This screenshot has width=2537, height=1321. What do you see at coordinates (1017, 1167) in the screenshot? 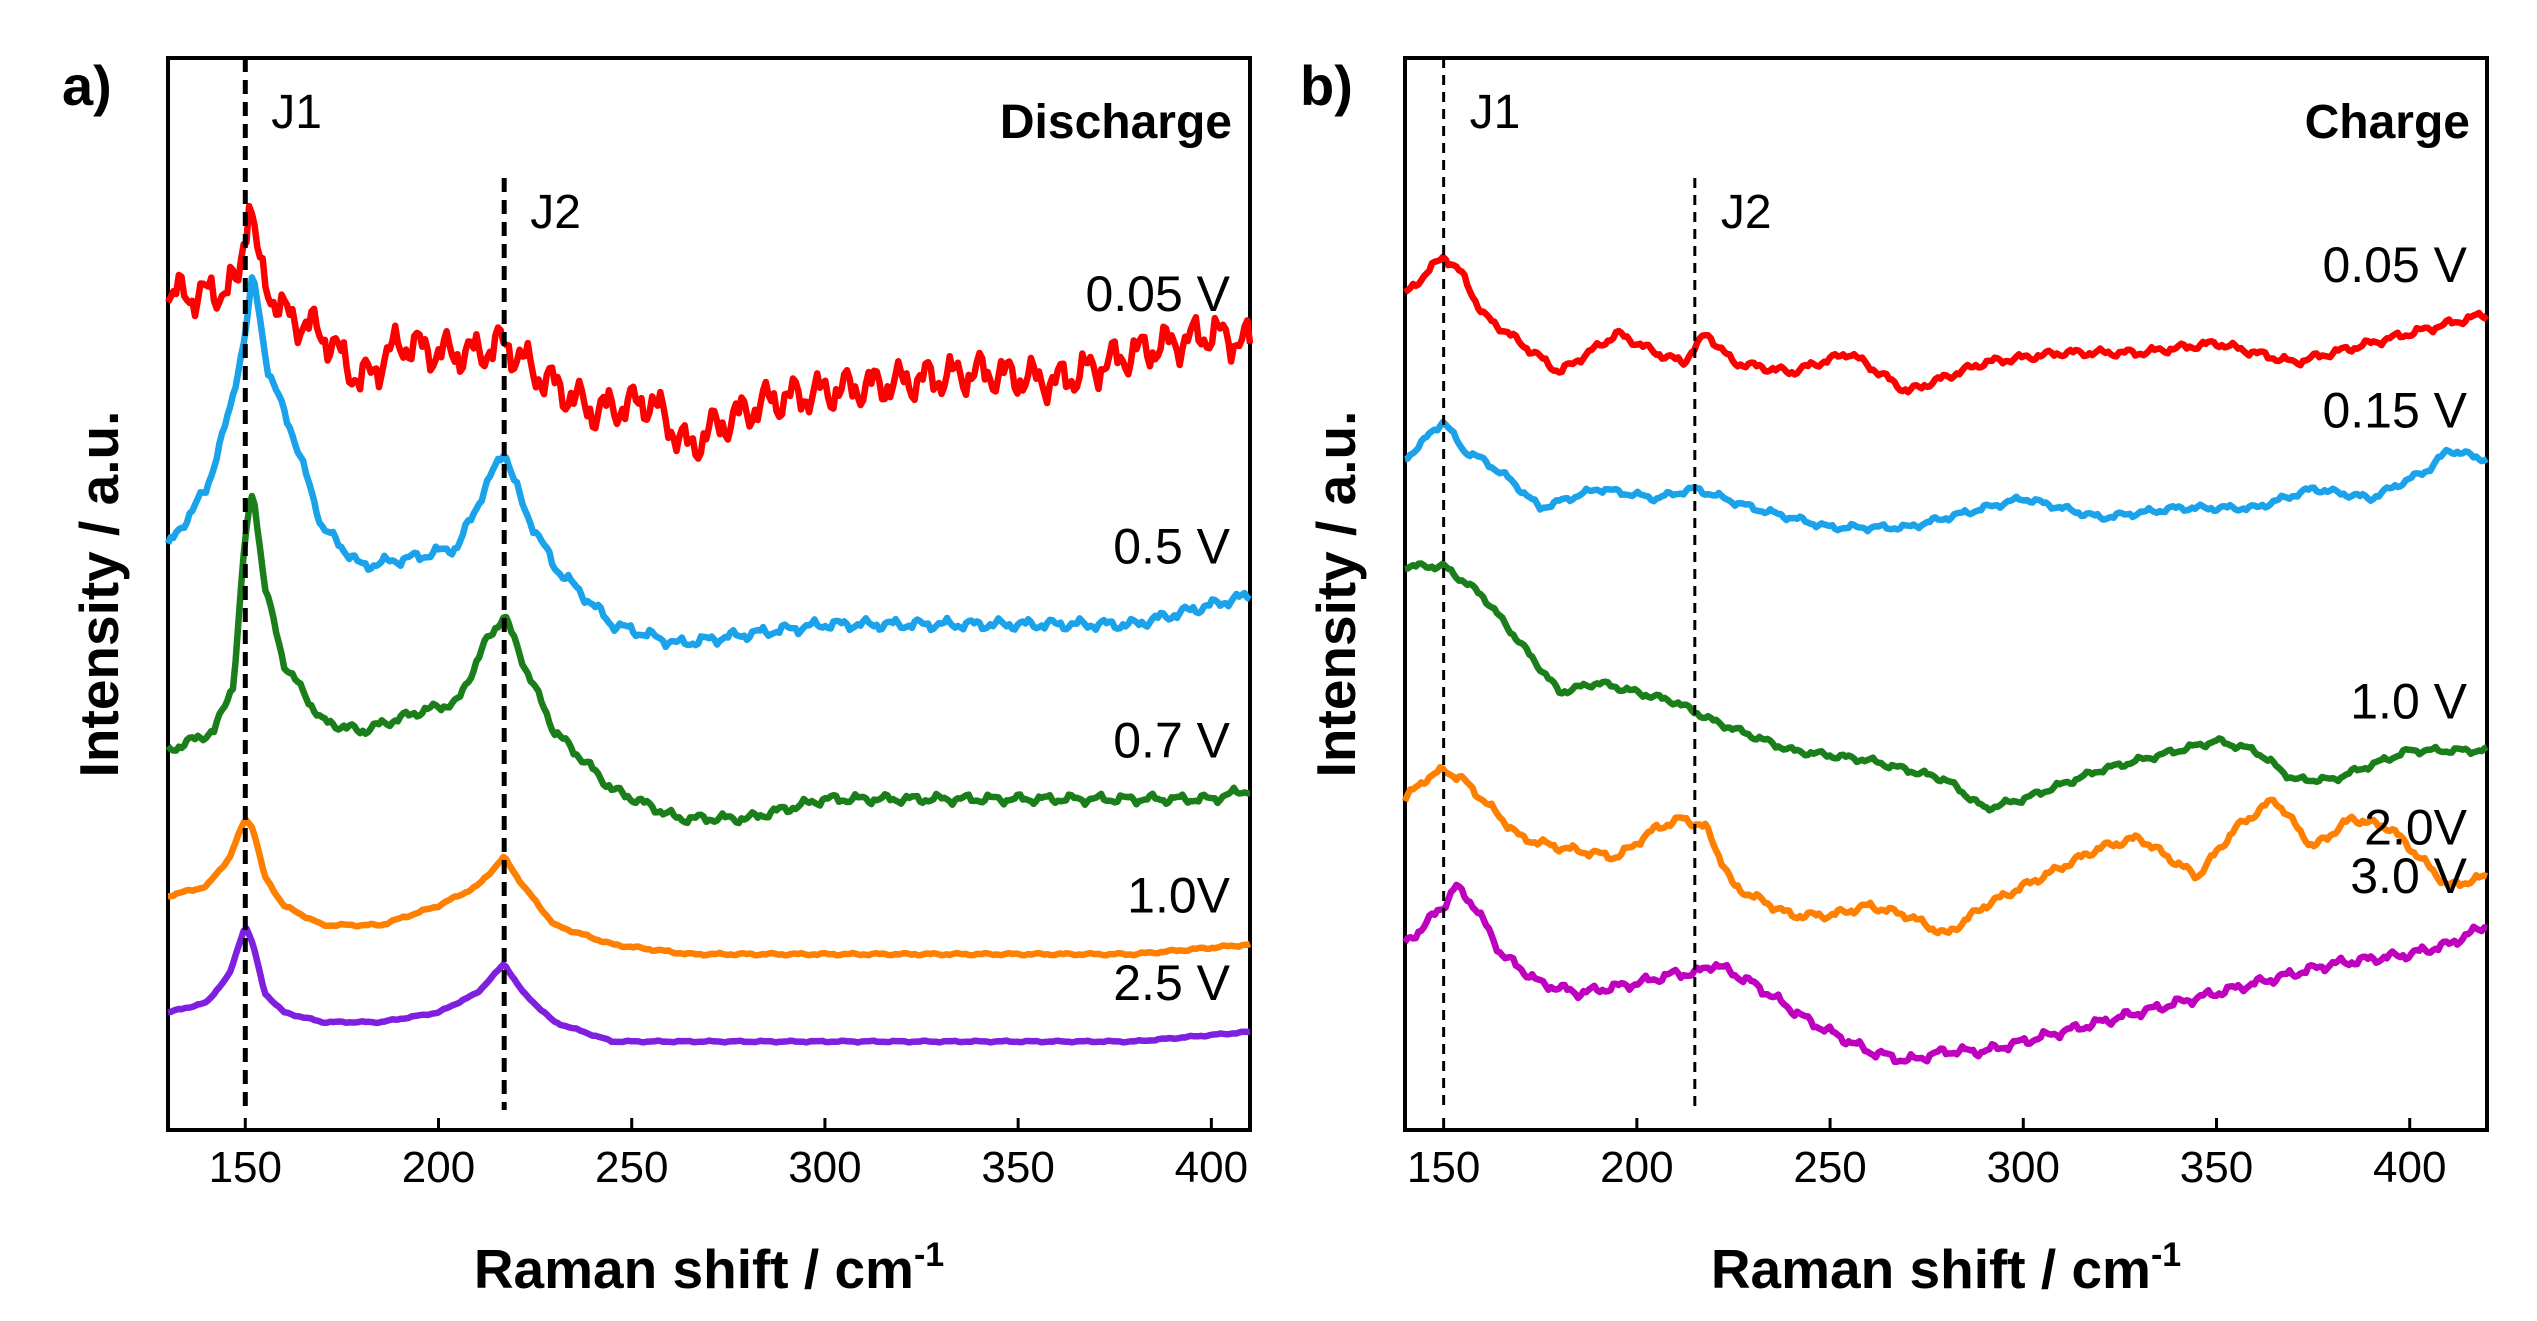
I see `x-tick-label-a-350: 350` at bounding box center [1017, 1167].